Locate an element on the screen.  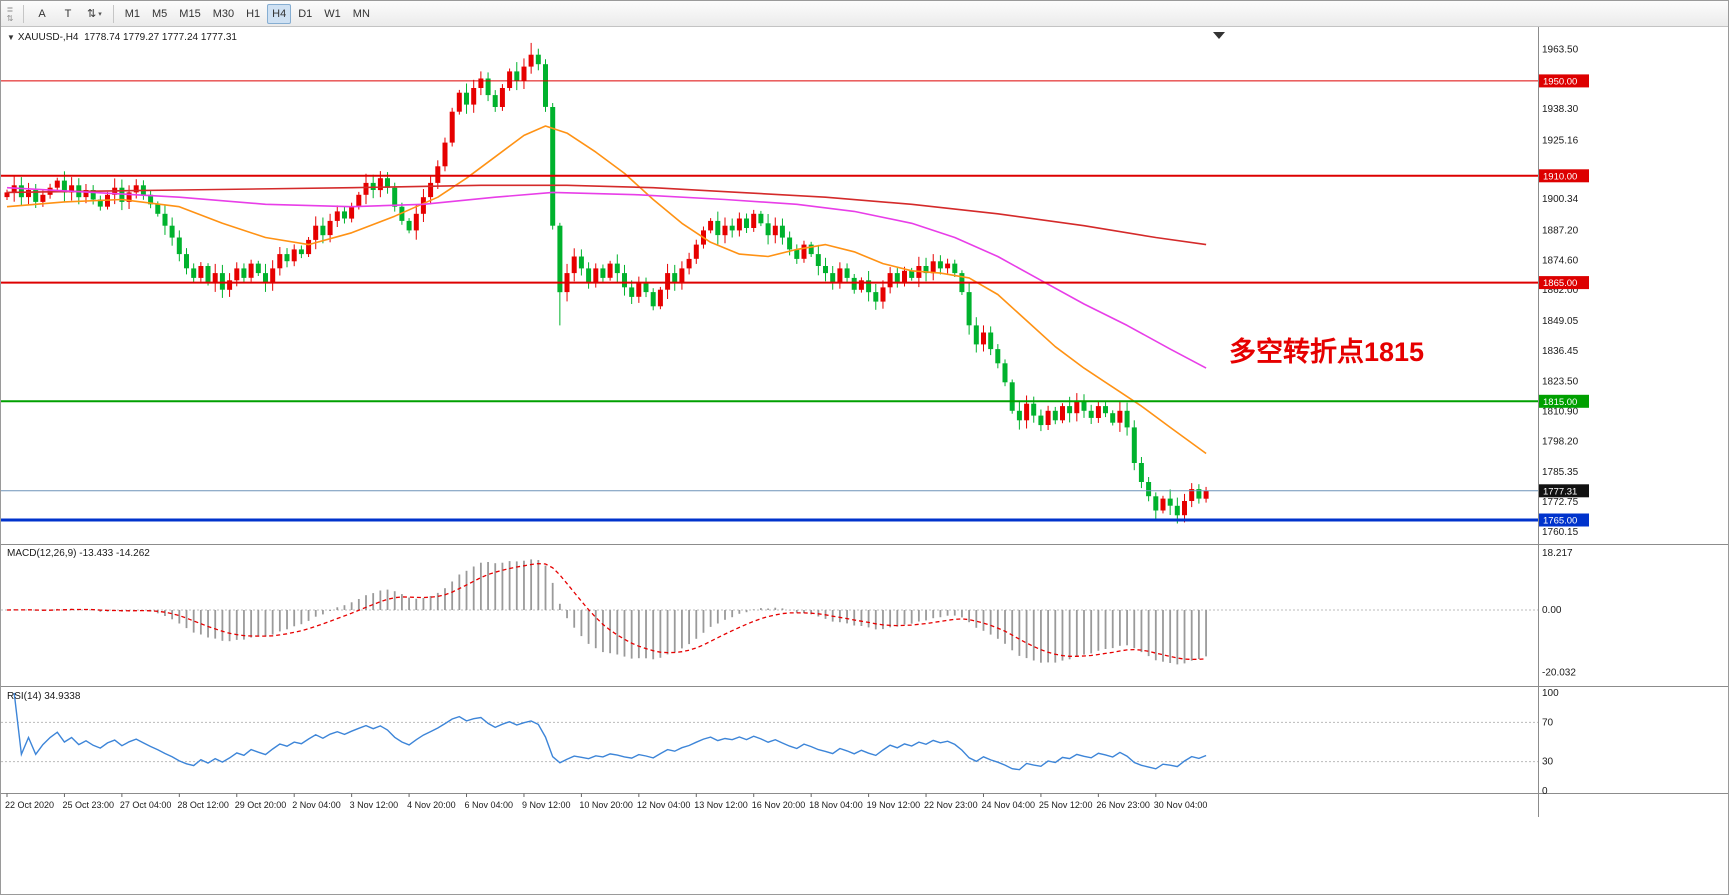
rsi-name: RSI(14) is located at coordinates (24, 696).